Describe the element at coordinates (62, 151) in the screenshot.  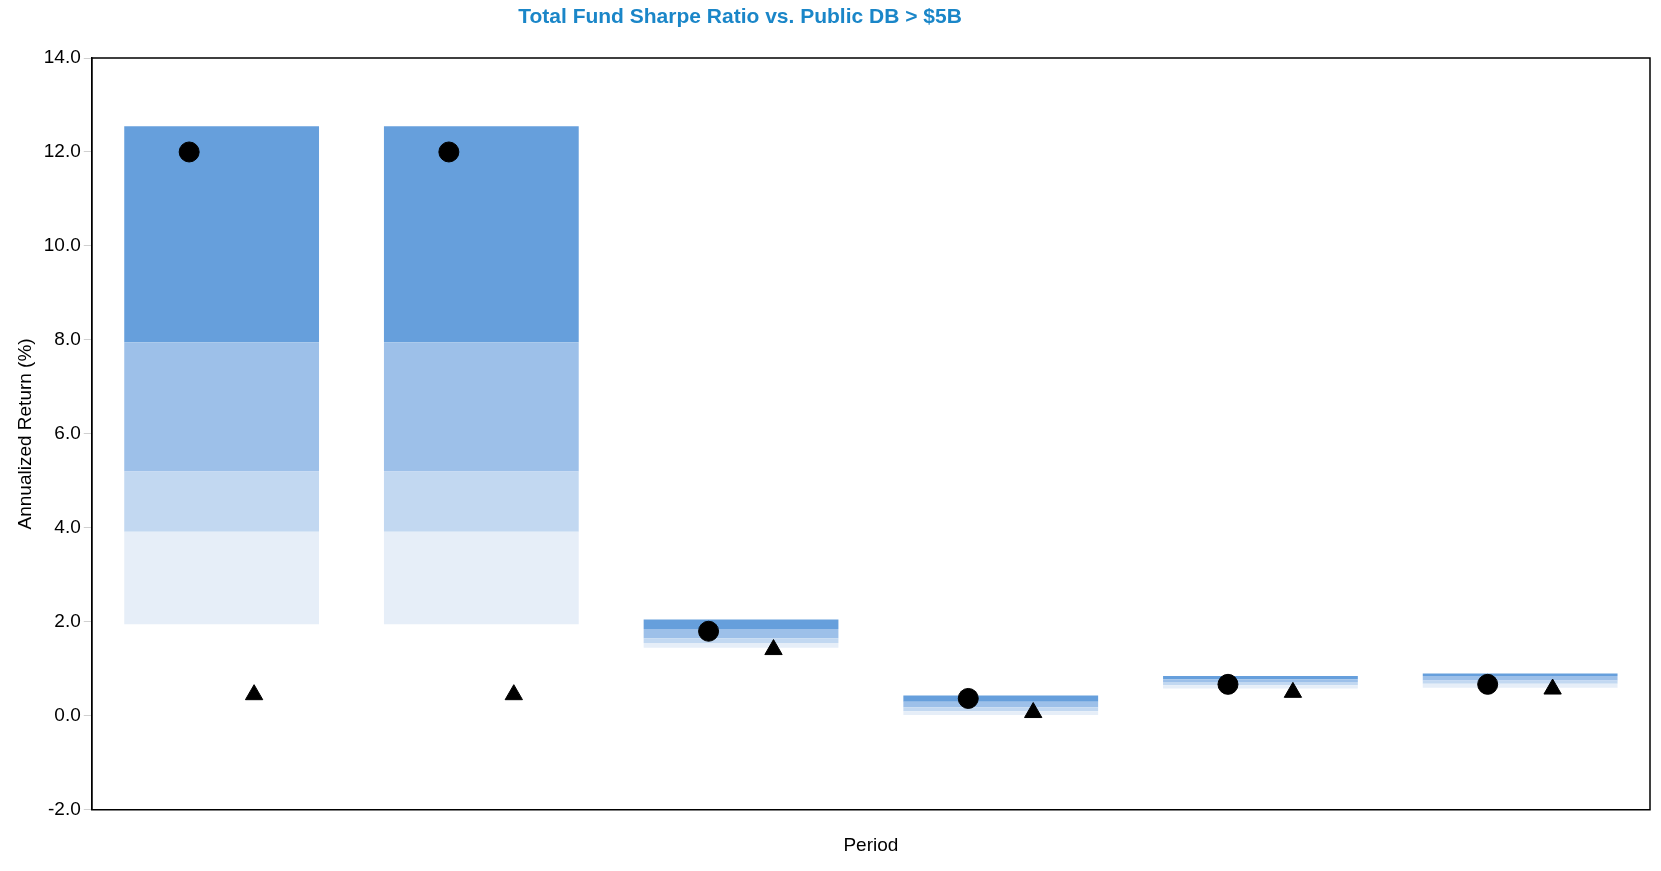
I see `y-tick-label: 12.0` at that location.